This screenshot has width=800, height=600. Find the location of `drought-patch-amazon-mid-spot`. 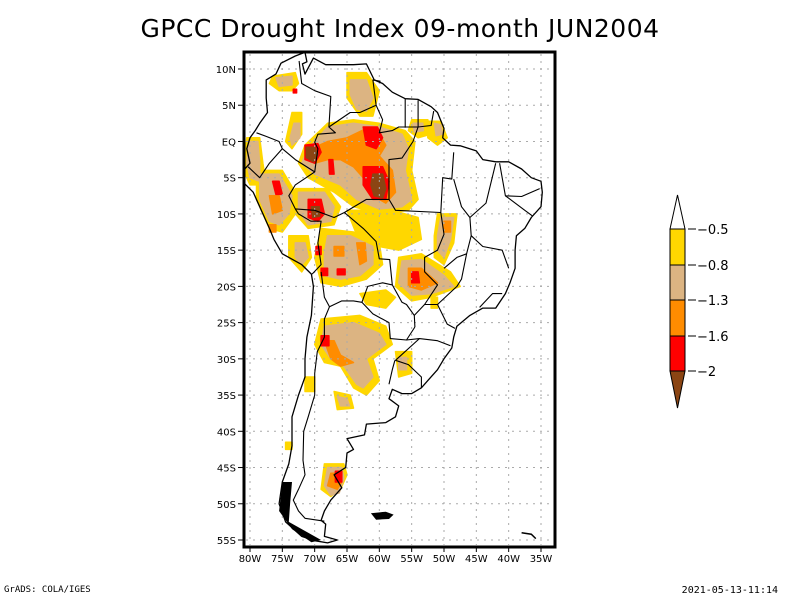

drought-patch-amazon-mid-spot is located at coordinates (331, 166).